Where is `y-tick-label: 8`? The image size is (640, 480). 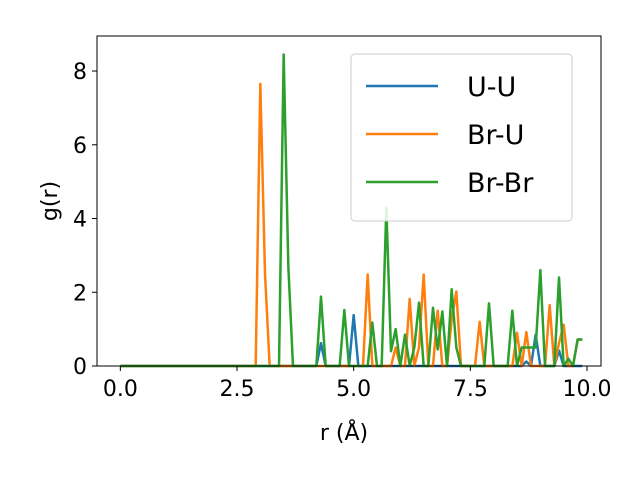 y-tick-label: 8 is located at coordinates (80, 72).